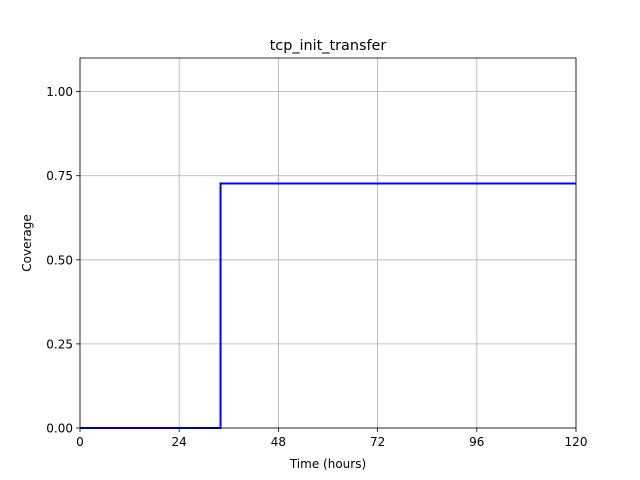  Describe the element at coordinates (377, 442) in the screenshot. I see `x-tick-label: 72` at that location.